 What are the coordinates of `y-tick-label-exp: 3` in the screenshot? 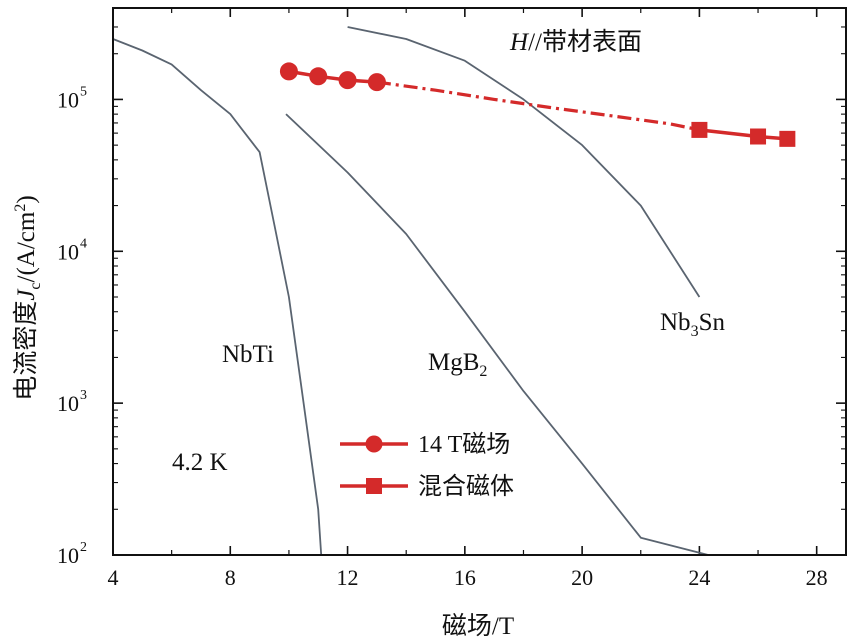 It's located at (83, 395).